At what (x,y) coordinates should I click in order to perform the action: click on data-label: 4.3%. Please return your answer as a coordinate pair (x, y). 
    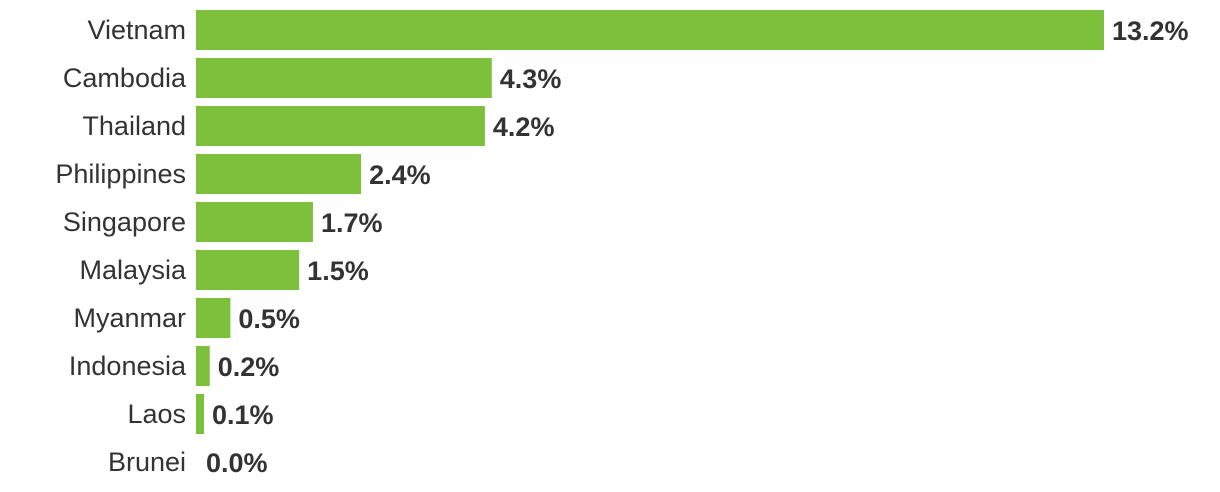
    Looking at the image, I should click on (531, 79).